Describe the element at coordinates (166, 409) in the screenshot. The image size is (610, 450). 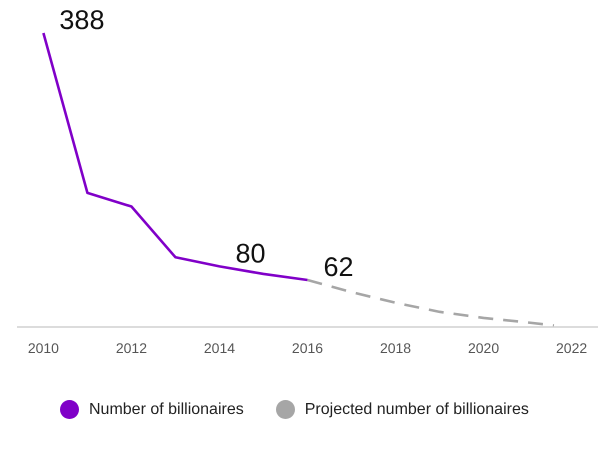
I see `legend-label: Number of billionaires` at that location.